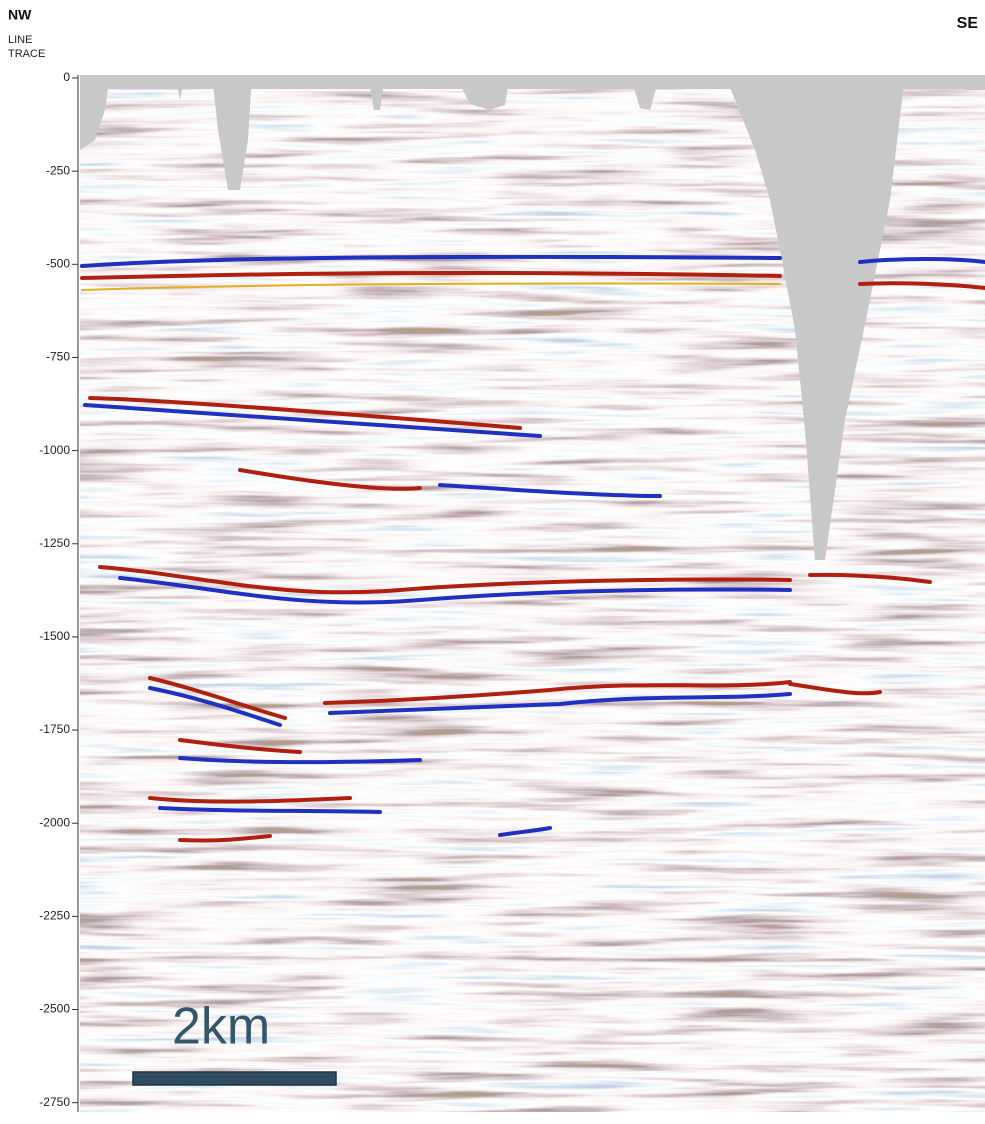 The height and width of the screenshot is (1124, 985). I want to click on header-line: TRACE, so click(26, 54).